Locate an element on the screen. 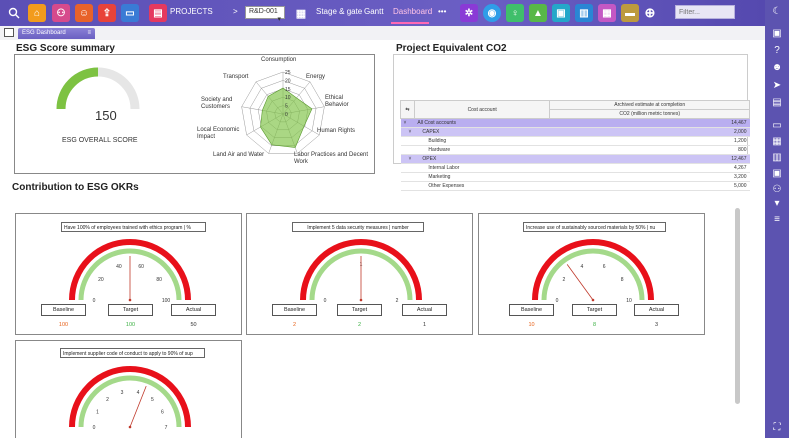 The image size is (789, 438). radar-area is located at coordinates (286, 117).